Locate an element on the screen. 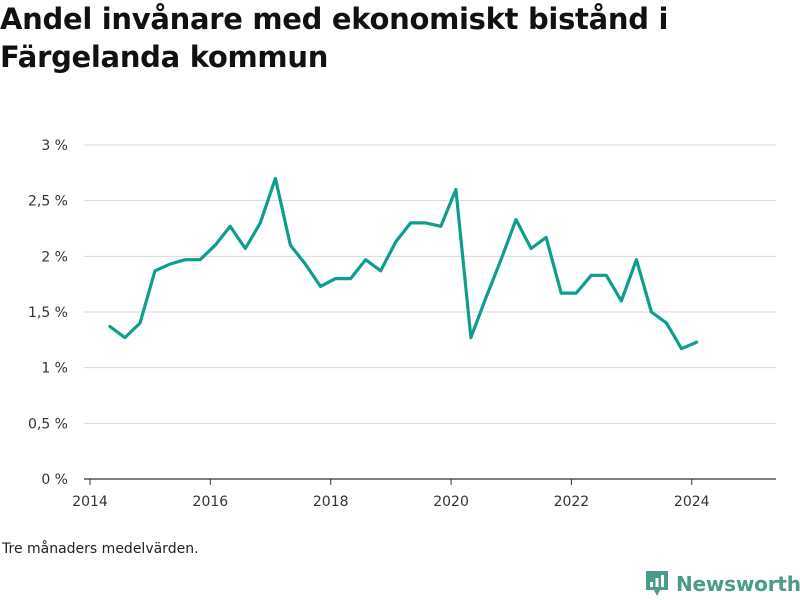  bar-chart-logo-icon is located at coordinates (657, 583).